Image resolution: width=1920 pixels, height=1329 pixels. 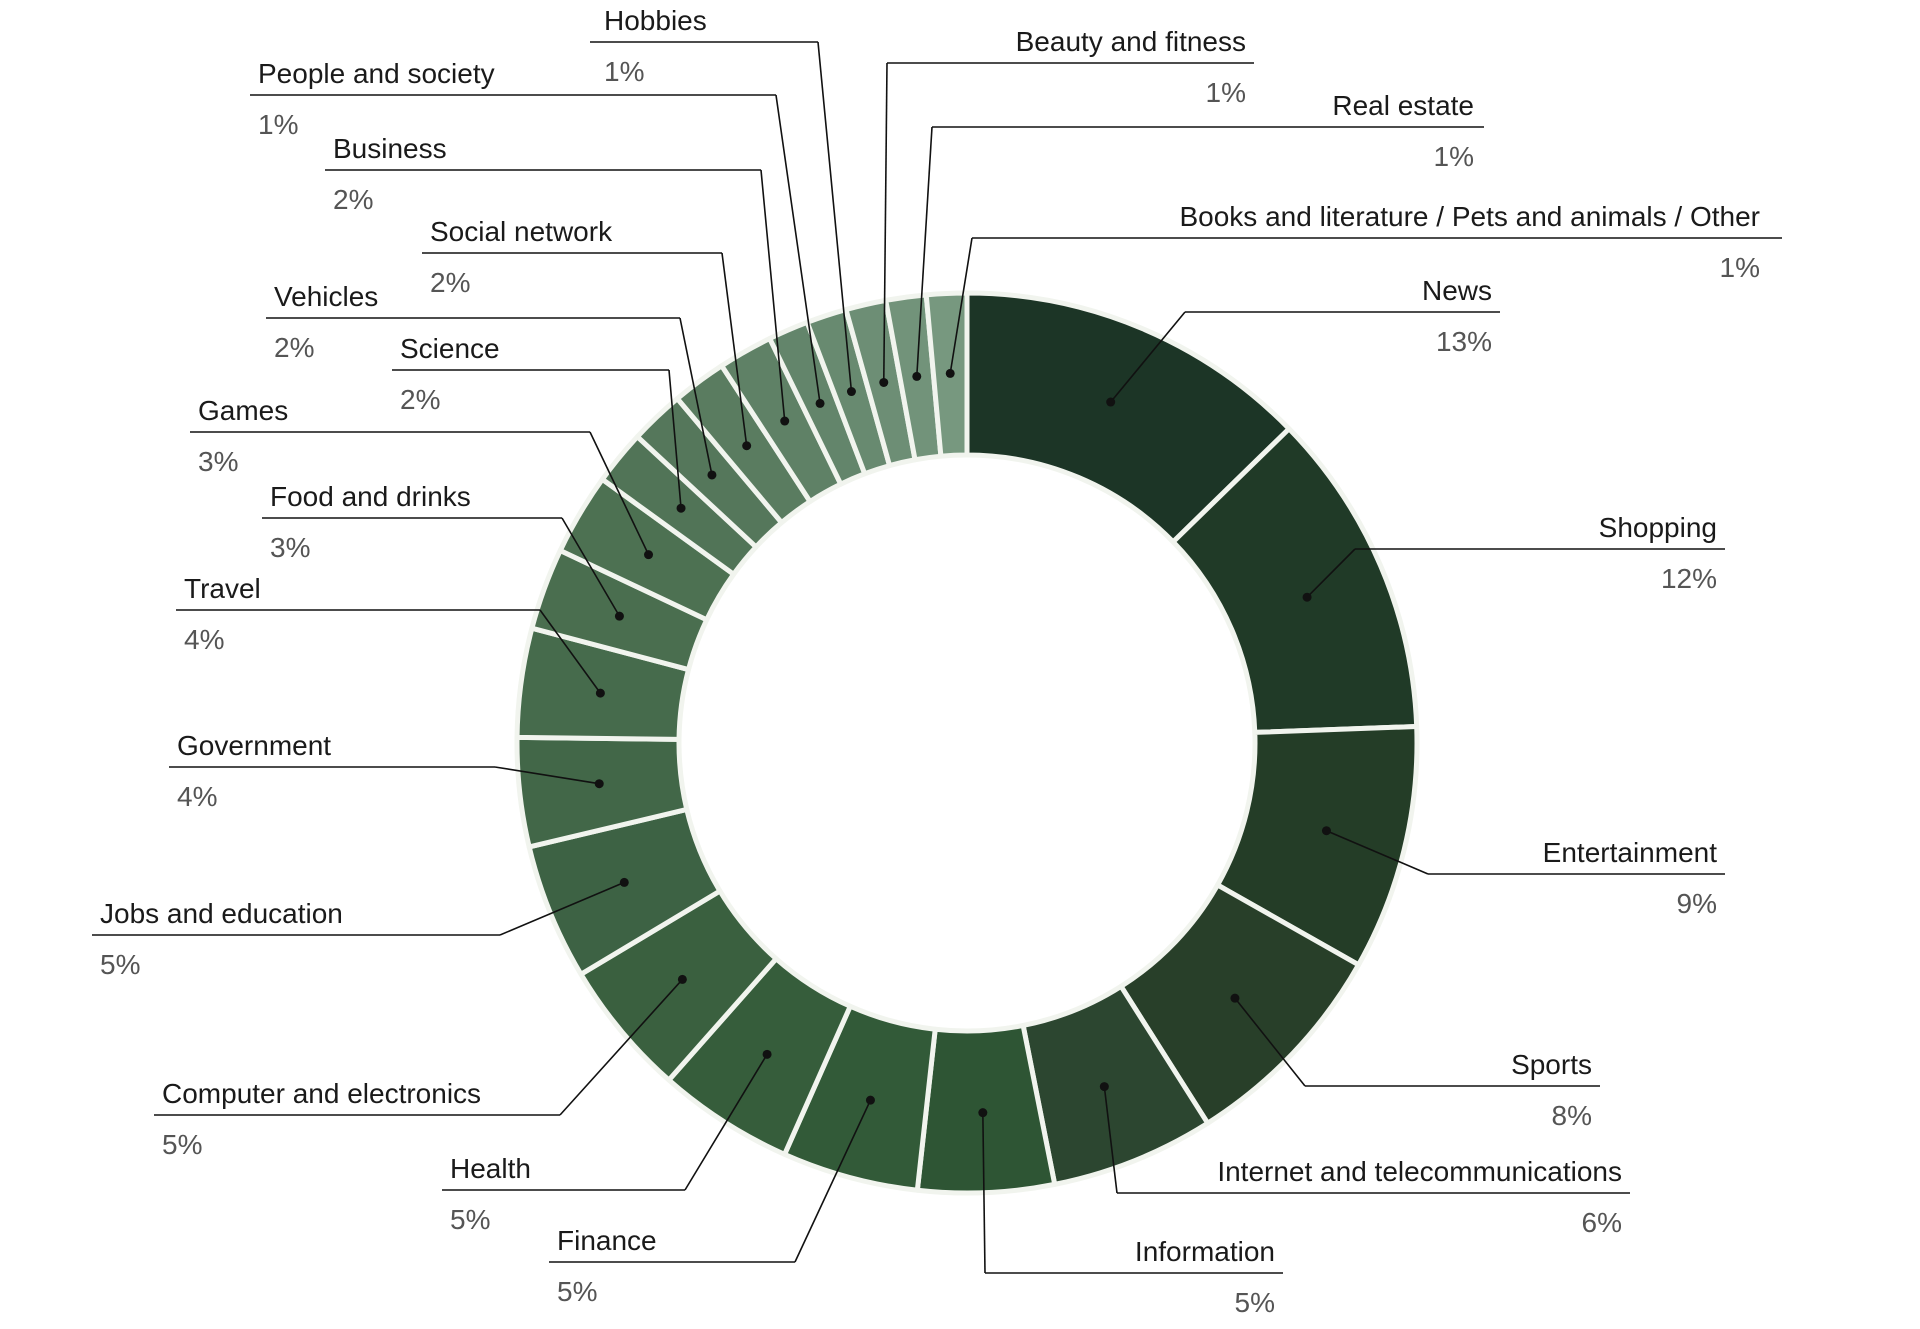 I want to click on category-label: Sports, so click(x=1551, y=1064).